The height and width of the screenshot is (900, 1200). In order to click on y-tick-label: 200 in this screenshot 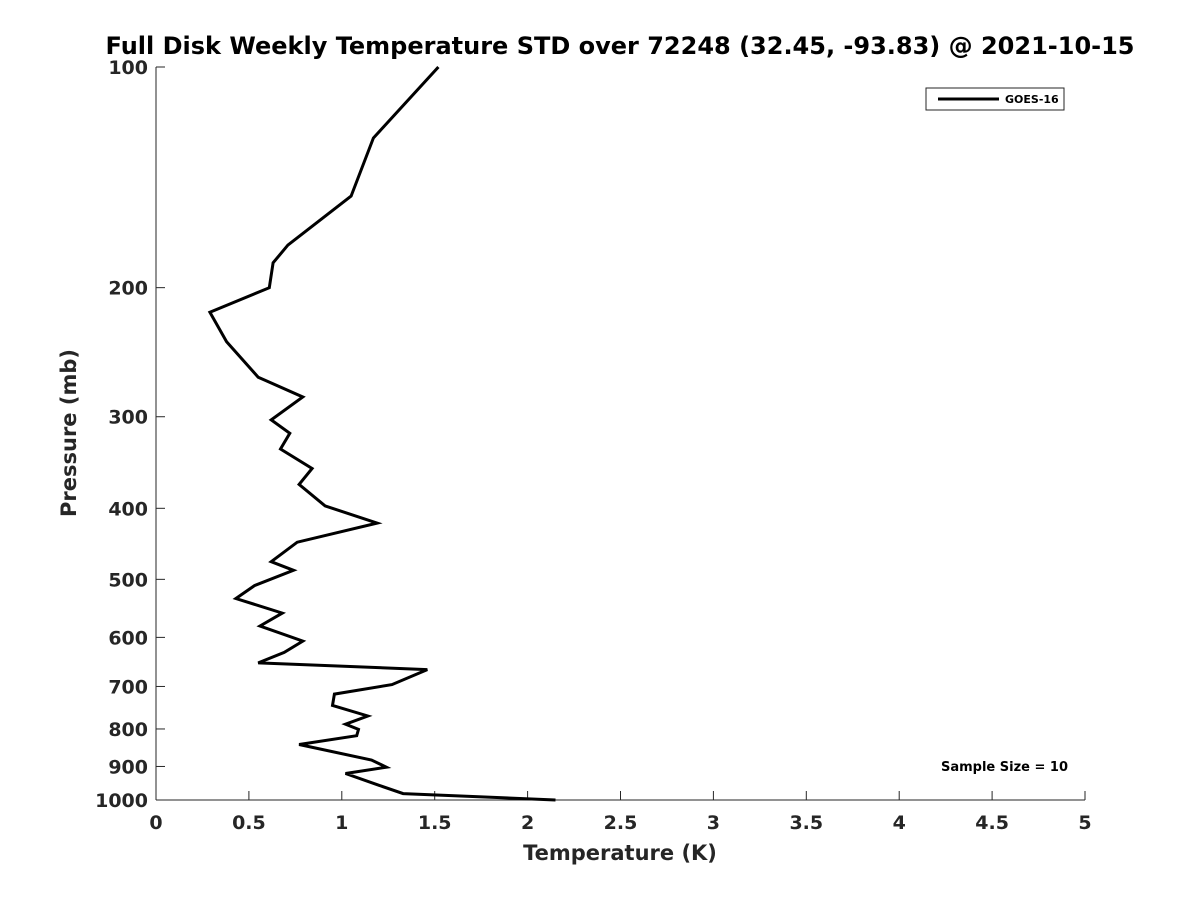, I will do `click(128, 289)`.